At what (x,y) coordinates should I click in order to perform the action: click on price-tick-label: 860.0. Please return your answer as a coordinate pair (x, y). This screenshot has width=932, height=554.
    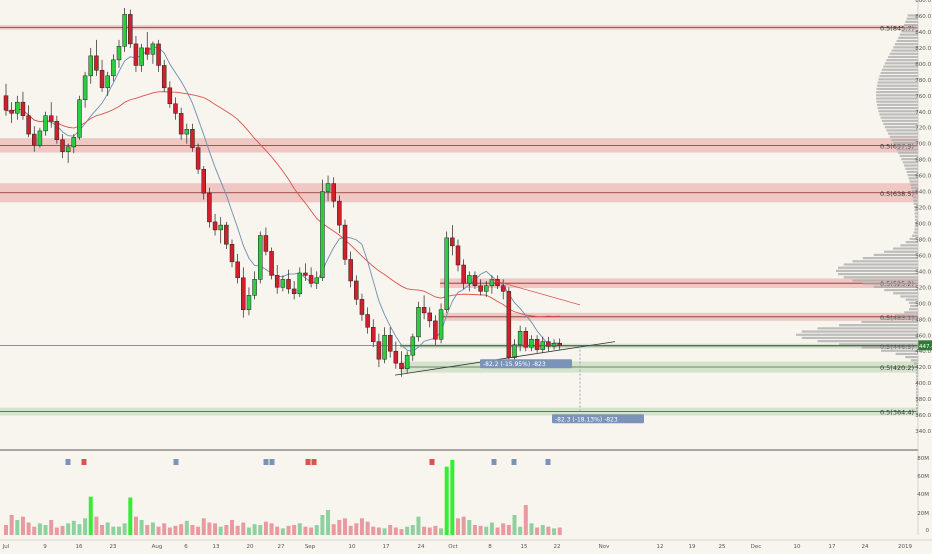
    Looking at the image, I should click on (923, 17).